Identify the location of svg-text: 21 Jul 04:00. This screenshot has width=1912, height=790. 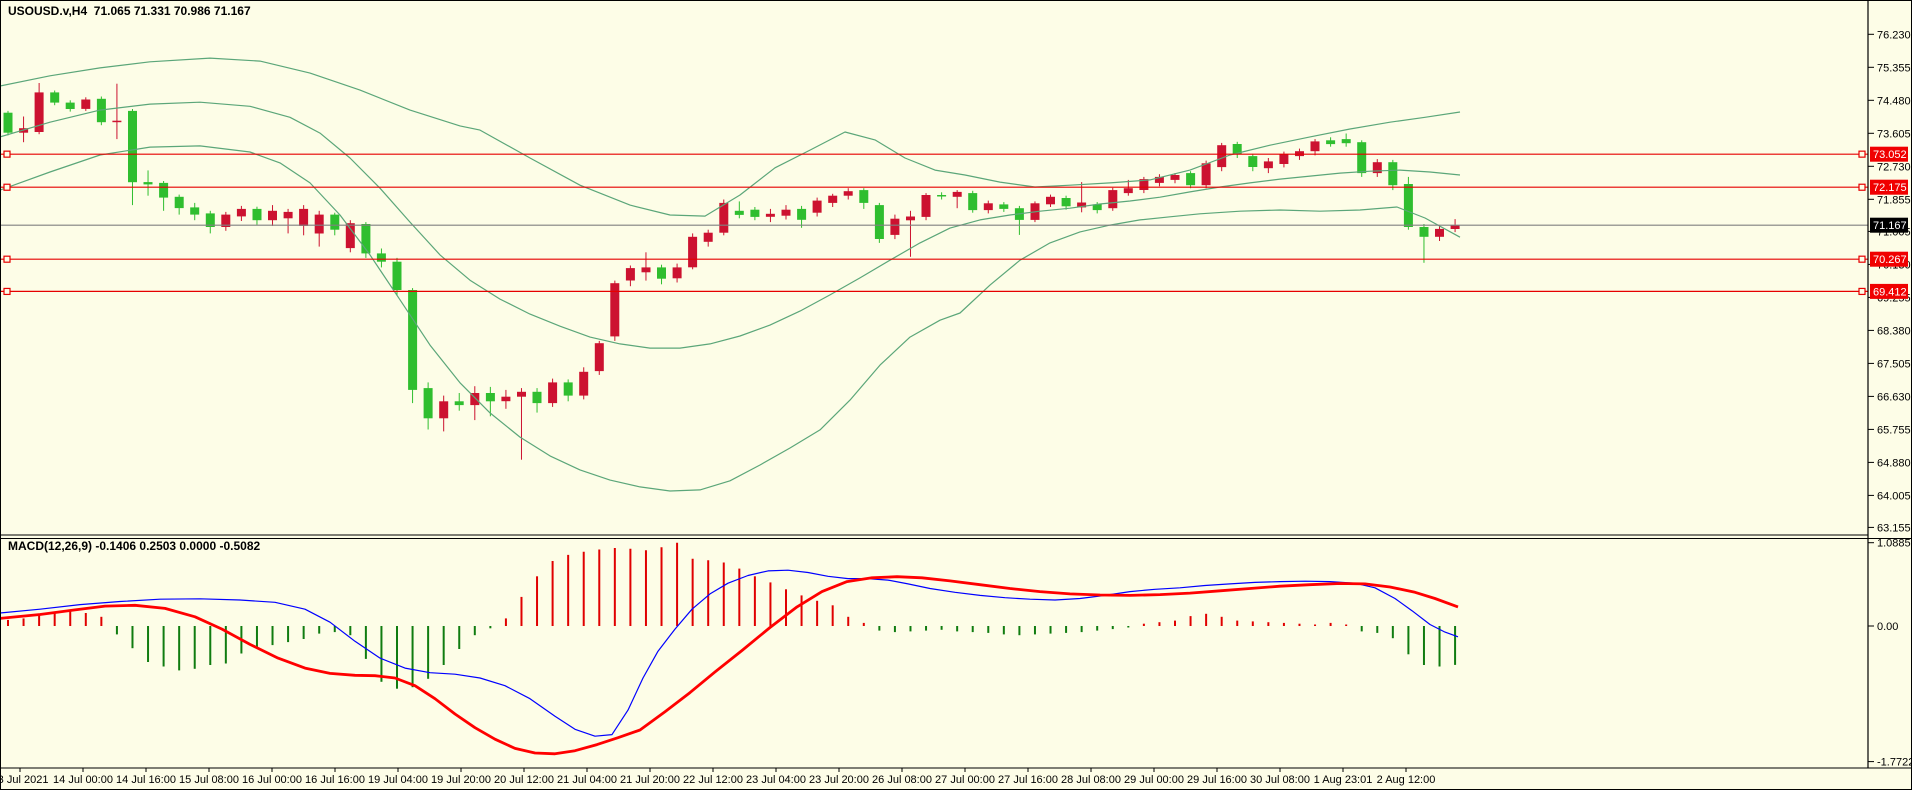
(587, 780).